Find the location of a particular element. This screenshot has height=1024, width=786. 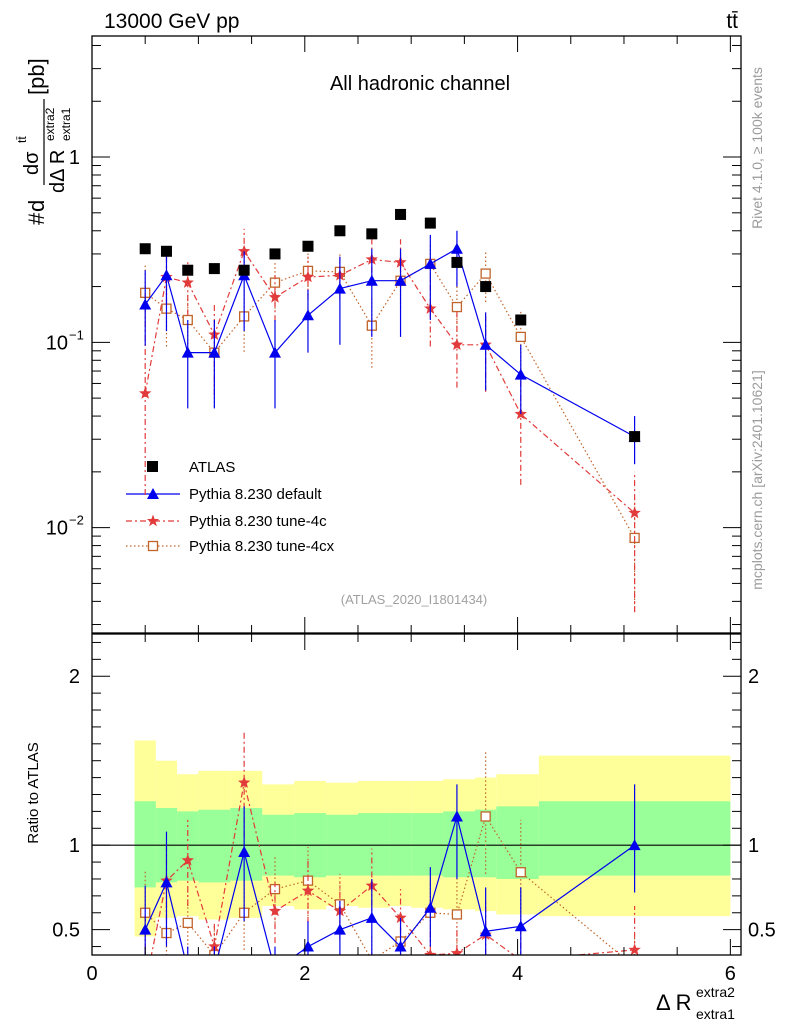

y-tick-label-base: 1 is located at coordinates (74, 158).